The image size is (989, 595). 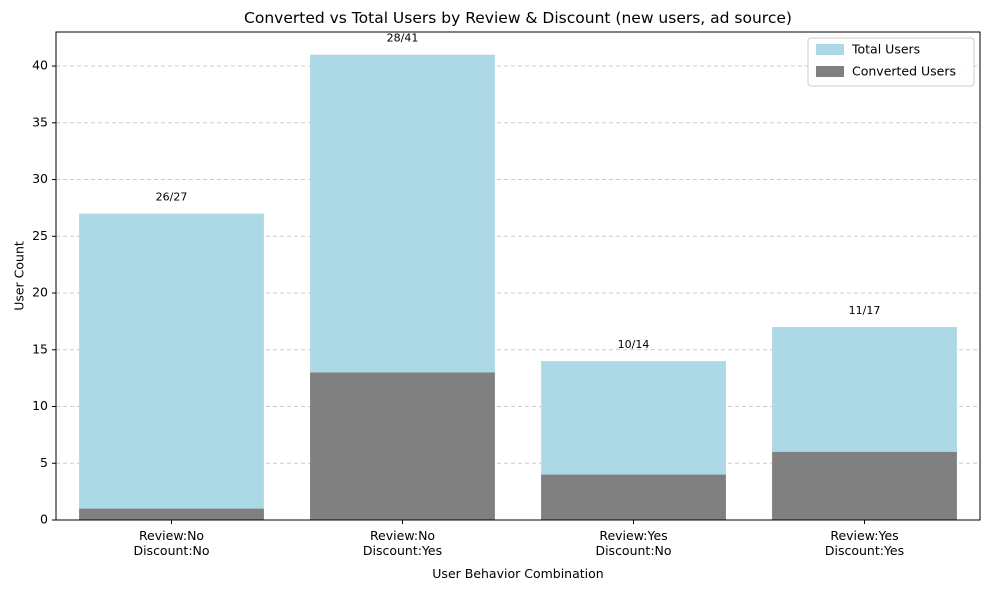 I want to click on legend-box, so click(x=891, y=62).